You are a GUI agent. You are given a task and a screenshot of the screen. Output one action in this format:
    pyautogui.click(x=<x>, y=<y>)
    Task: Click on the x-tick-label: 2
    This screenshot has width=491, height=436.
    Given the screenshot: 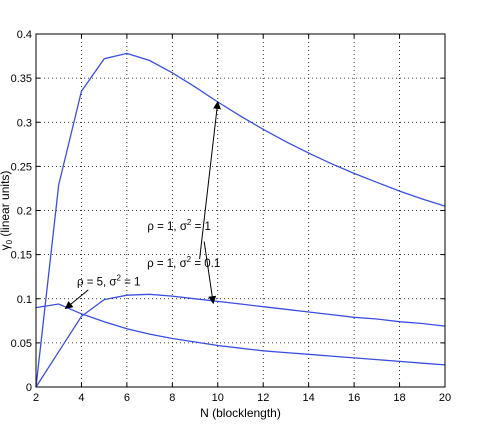 What is the action you would take?
    pyautogui.click(x=36, y=398)
    